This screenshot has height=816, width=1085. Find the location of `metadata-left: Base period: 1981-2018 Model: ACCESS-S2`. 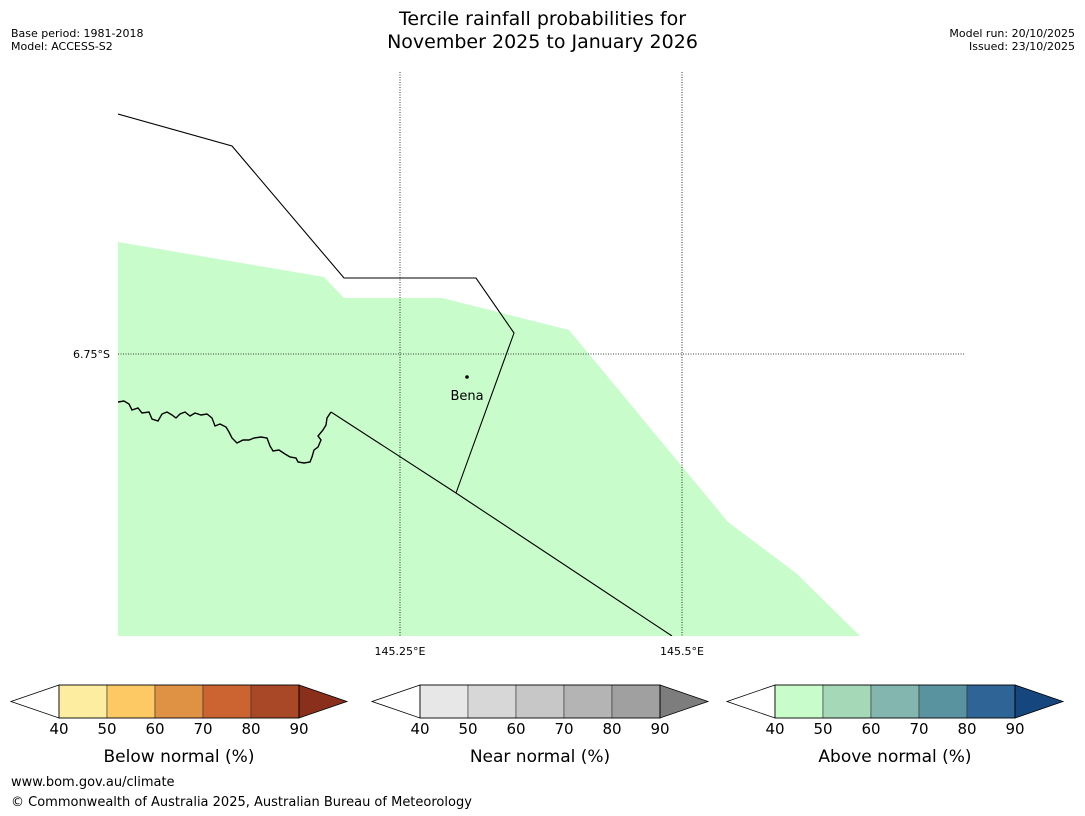

metadata-left: Base period: 1981-2018 Model: ACCESS-S2 is located at coordinates (77, 40).